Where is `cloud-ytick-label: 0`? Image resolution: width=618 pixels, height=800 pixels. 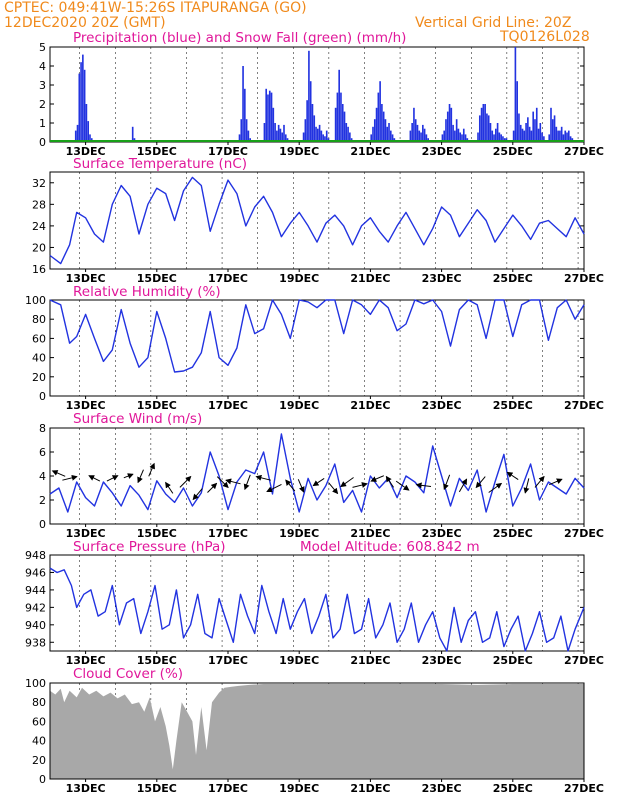 cloud-ytick-label: 0 is located at coordinates (42, 779).